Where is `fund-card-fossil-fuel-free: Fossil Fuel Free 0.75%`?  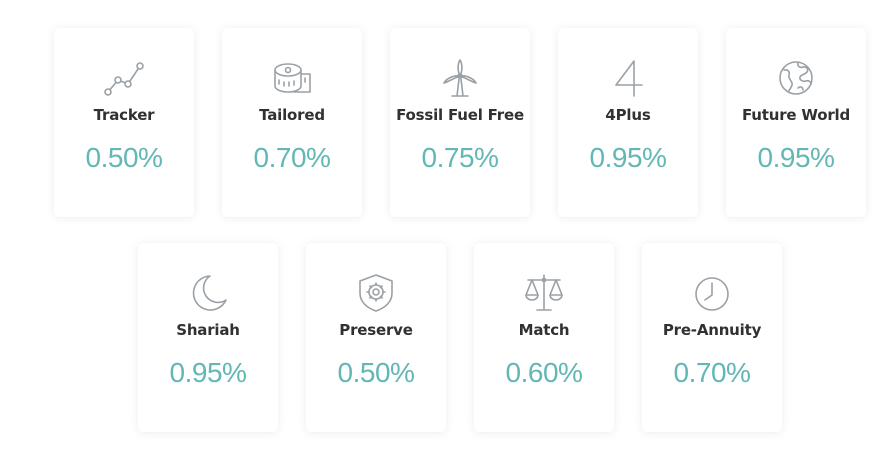
fund-card-fossil-fuel-free: Fossil Fuel Free 0.75% is located at coordinates (460, 122).